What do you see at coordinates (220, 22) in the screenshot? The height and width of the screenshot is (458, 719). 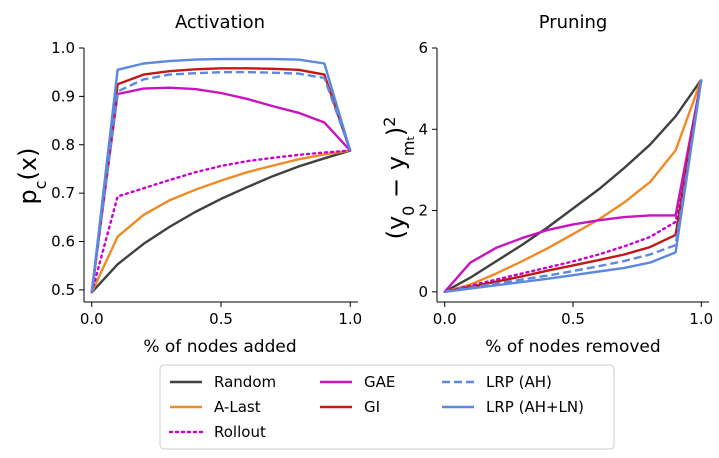 I see `activation-title: Activation` at bounding box center [220, 22].